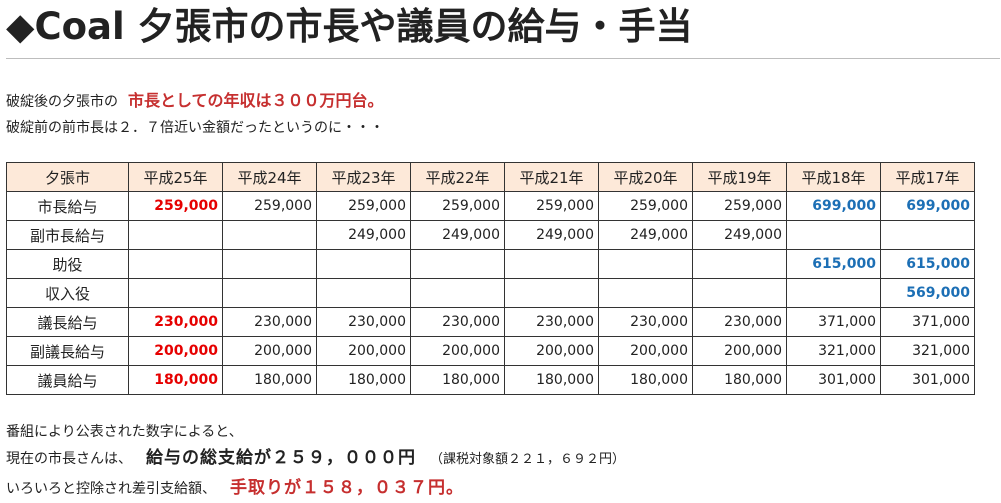 This screenshot has height=503, width=1001. I want to click on table-header-cell: 平成22年, so click(457, 177).